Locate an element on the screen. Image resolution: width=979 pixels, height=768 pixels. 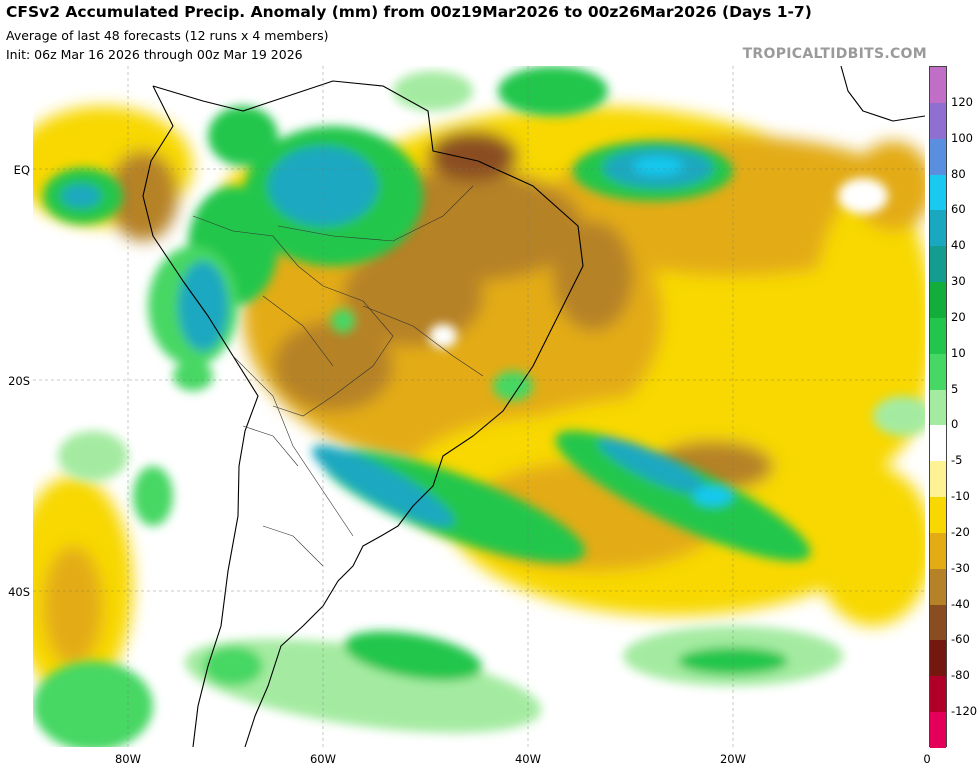
lon-label-20w: 20W is located at coordinates (733, 759).